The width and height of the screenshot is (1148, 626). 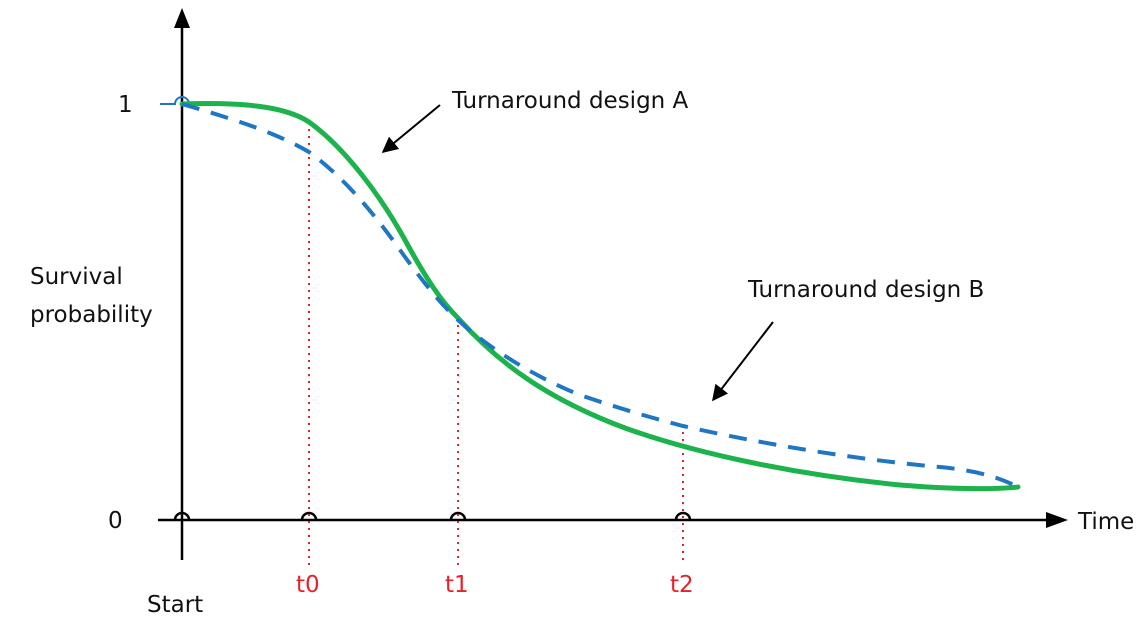 I want to click on y-tick-one: 1, so click(x=125, y=105).